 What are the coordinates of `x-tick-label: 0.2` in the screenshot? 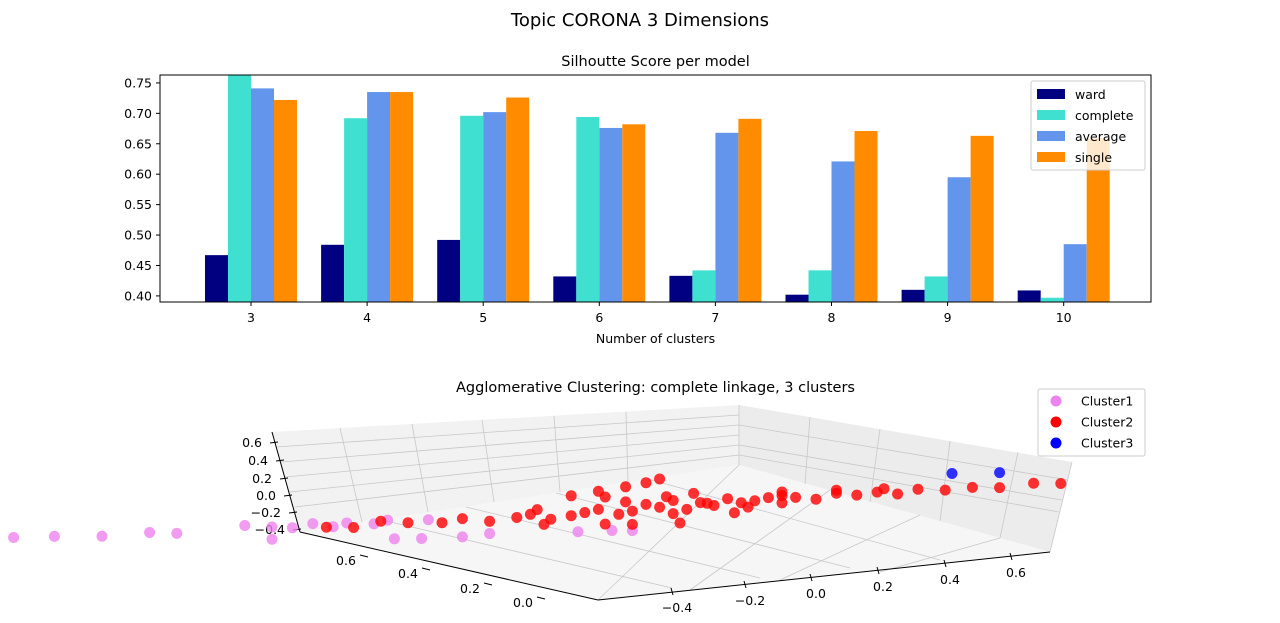 It's located at (883, 586).